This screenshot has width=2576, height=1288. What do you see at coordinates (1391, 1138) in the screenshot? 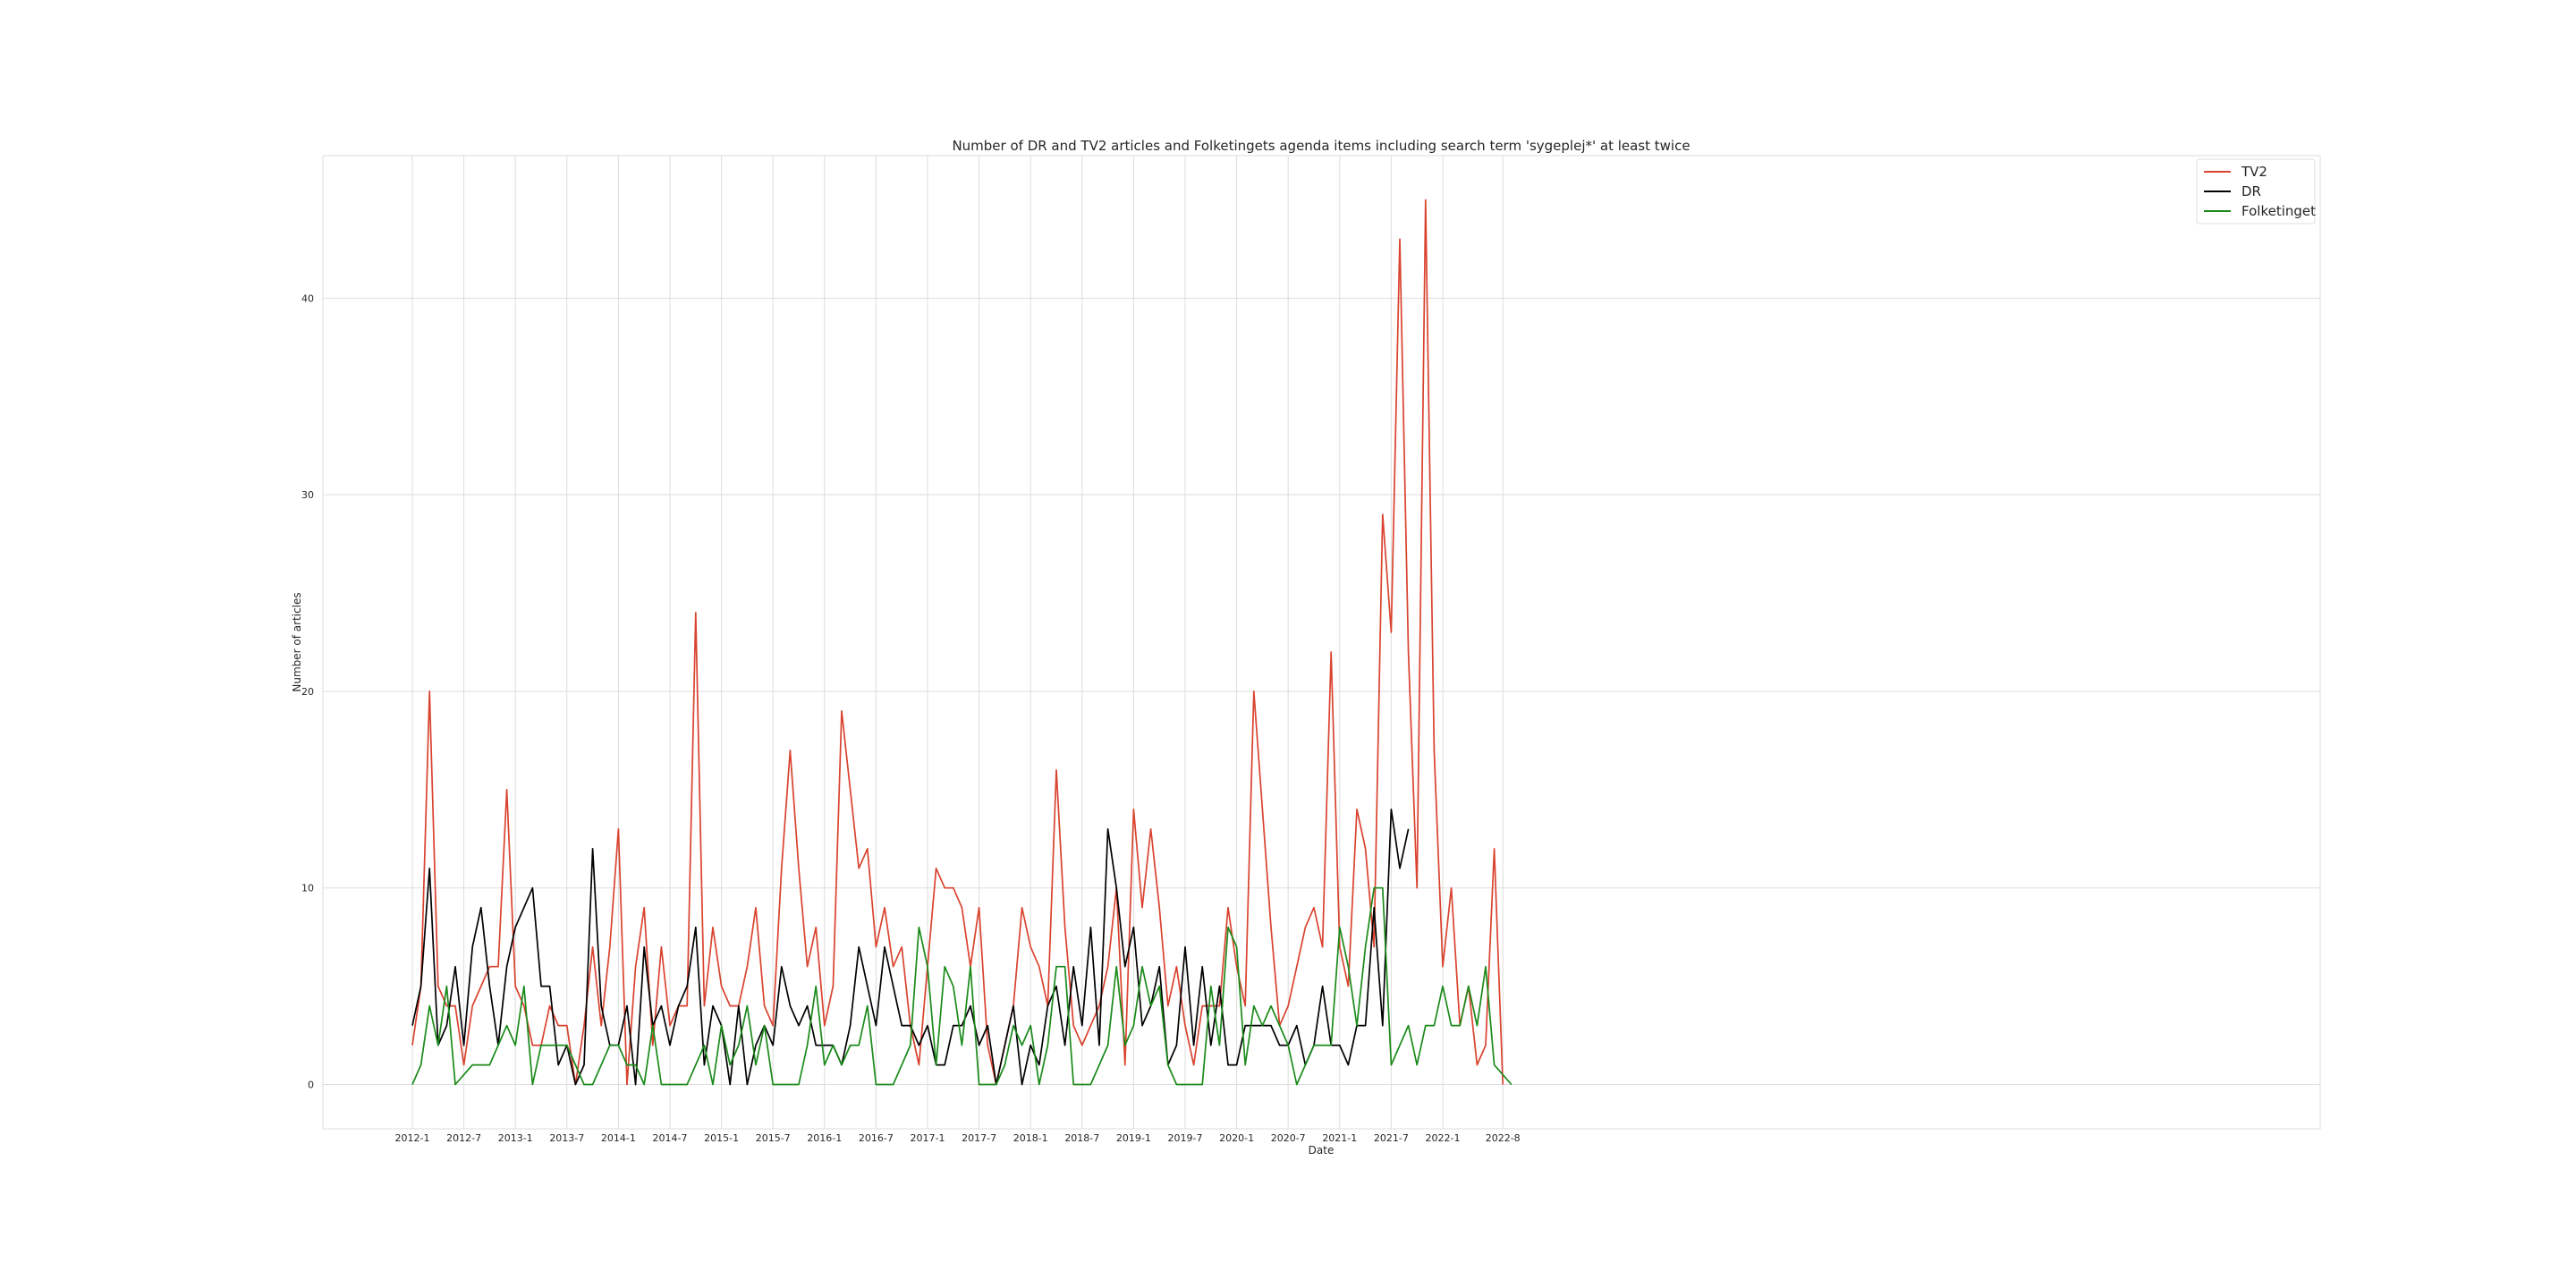
I see `x-tick-label: 2021-7` at bounding box center [1391, 1138].